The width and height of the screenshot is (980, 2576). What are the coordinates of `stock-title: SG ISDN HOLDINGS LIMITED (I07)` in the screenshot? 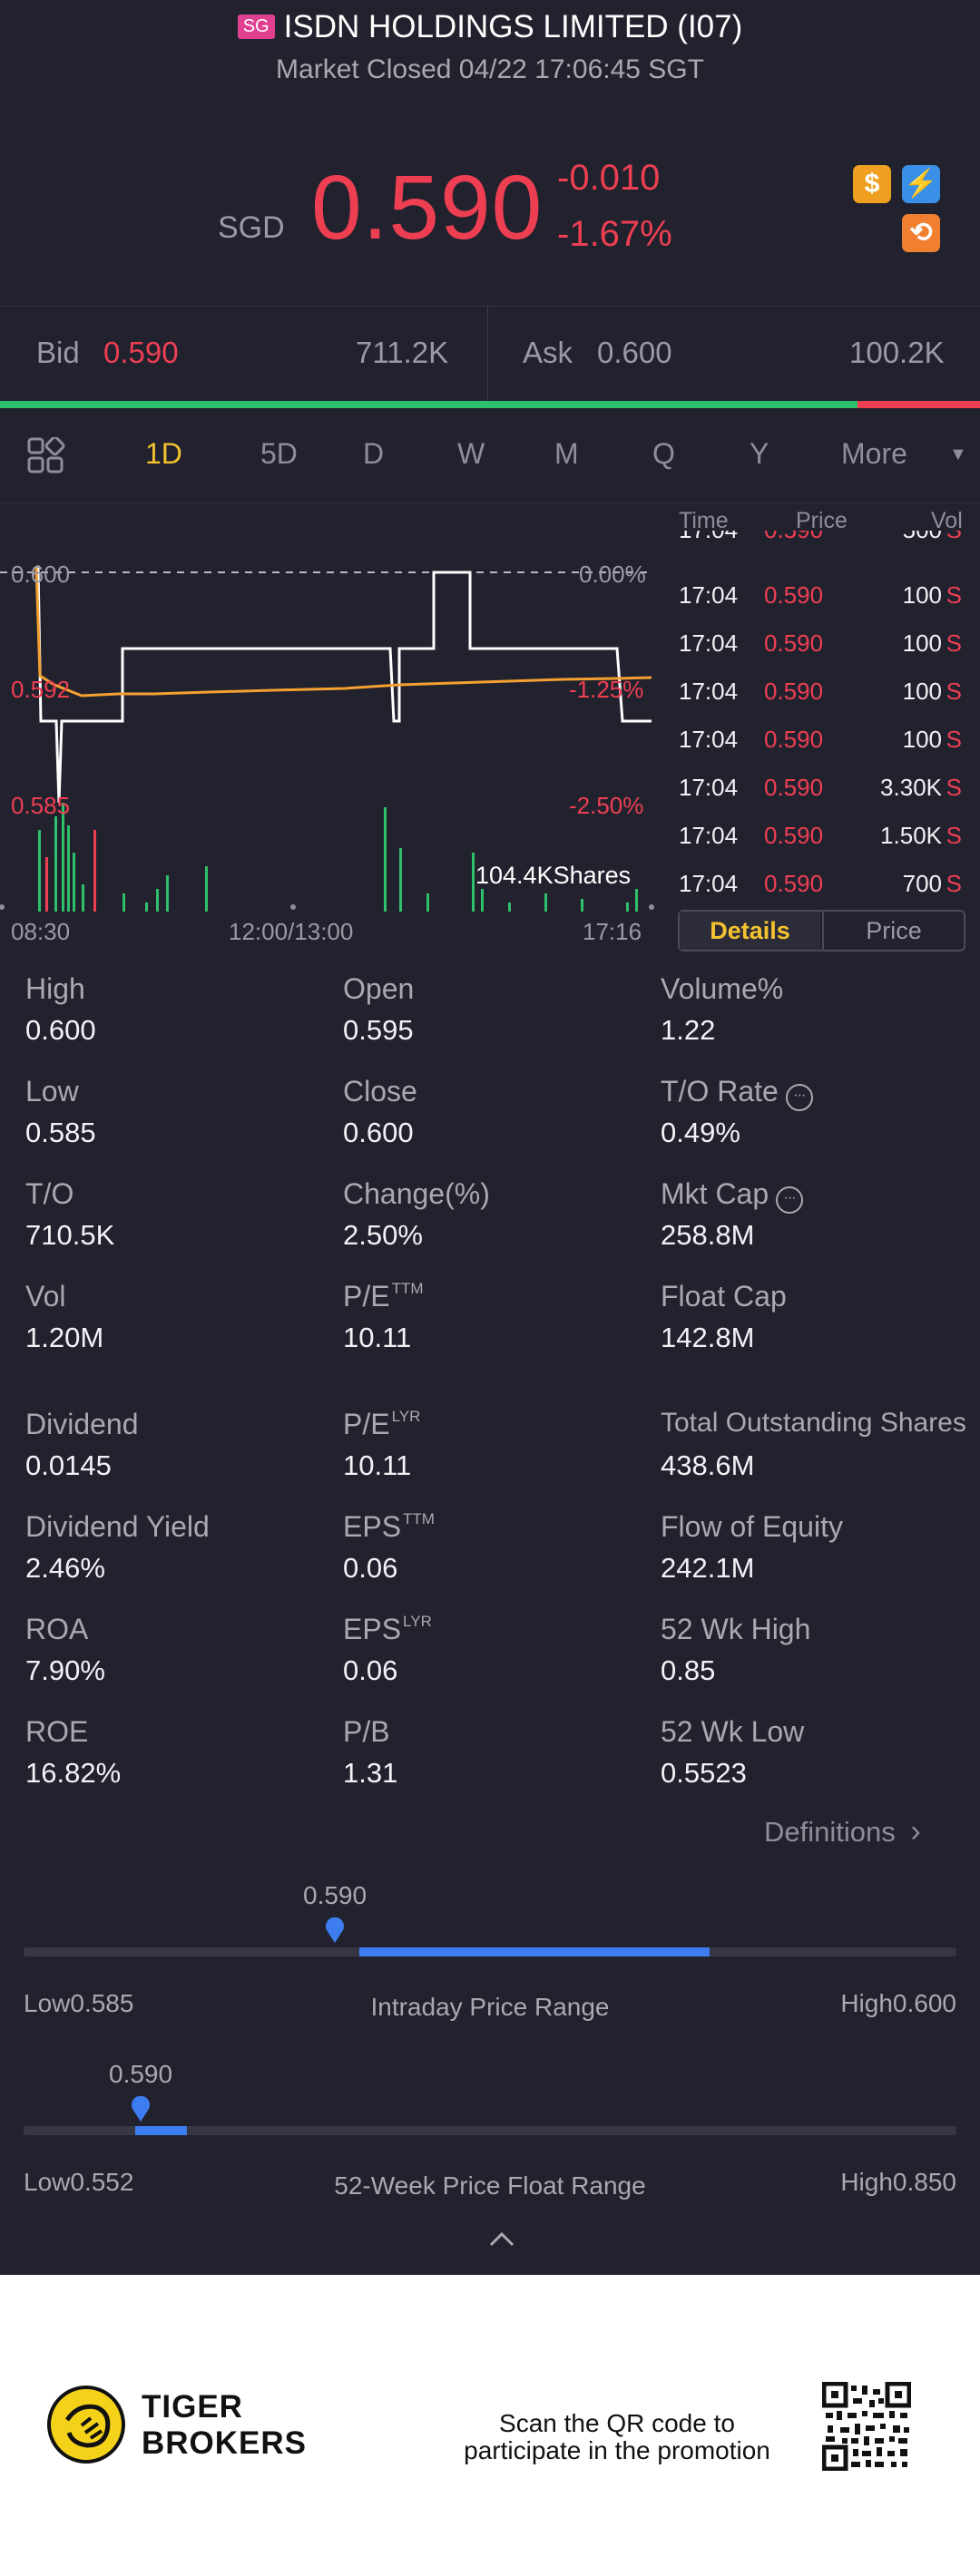 It's located at (490, 27).